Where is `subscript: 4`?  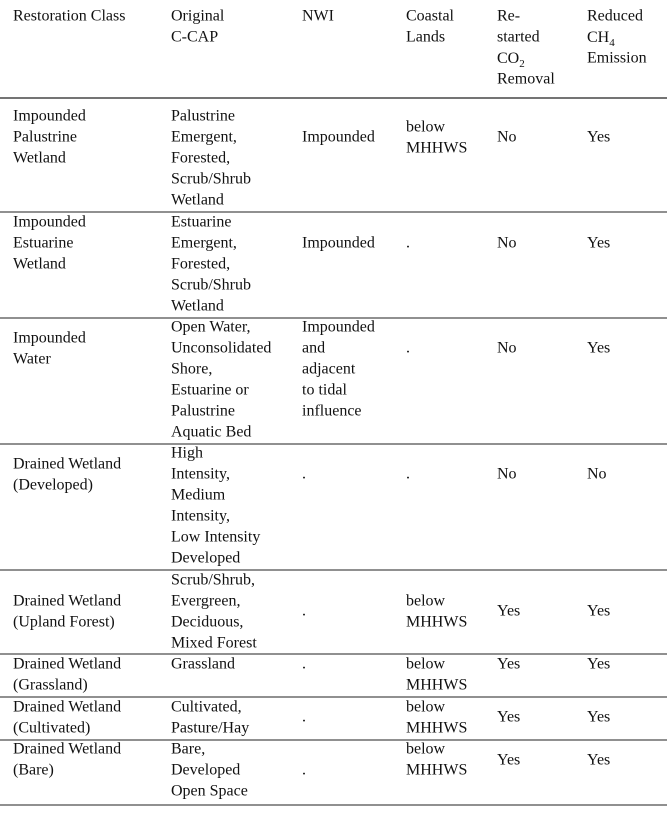
subscript: 4 is located at coordinates (612, 43).